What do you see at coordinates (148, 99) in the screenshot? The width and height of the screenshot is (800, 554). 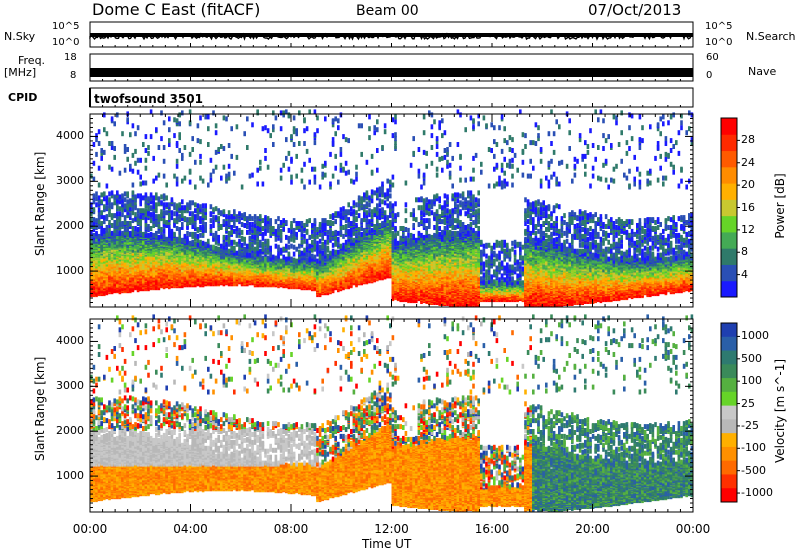 I see `cpid-value: twofsound 3501` at bounding box center [148, 99].